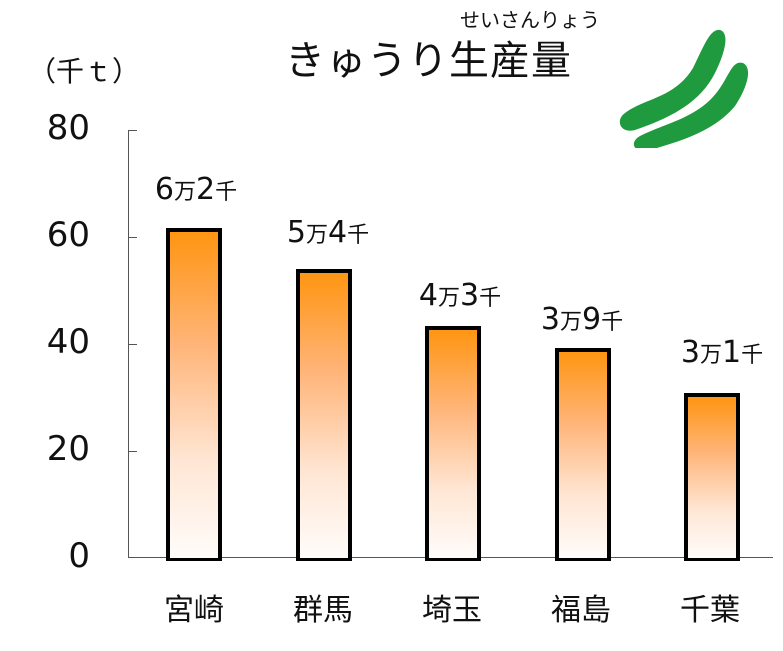  I want to click on category-label-gunma: 群馬, so click(323, 610).